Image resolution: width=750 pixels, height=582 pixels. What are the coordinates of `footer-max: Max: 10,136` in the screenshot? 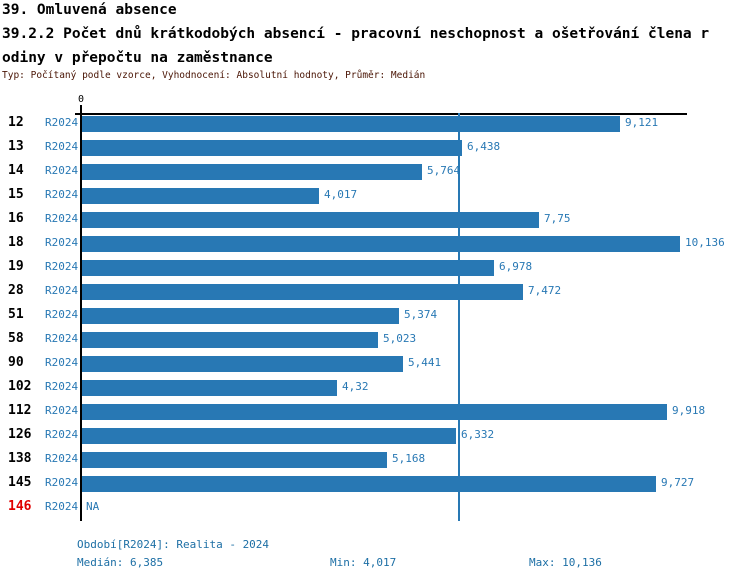 It's located at (565, 562).